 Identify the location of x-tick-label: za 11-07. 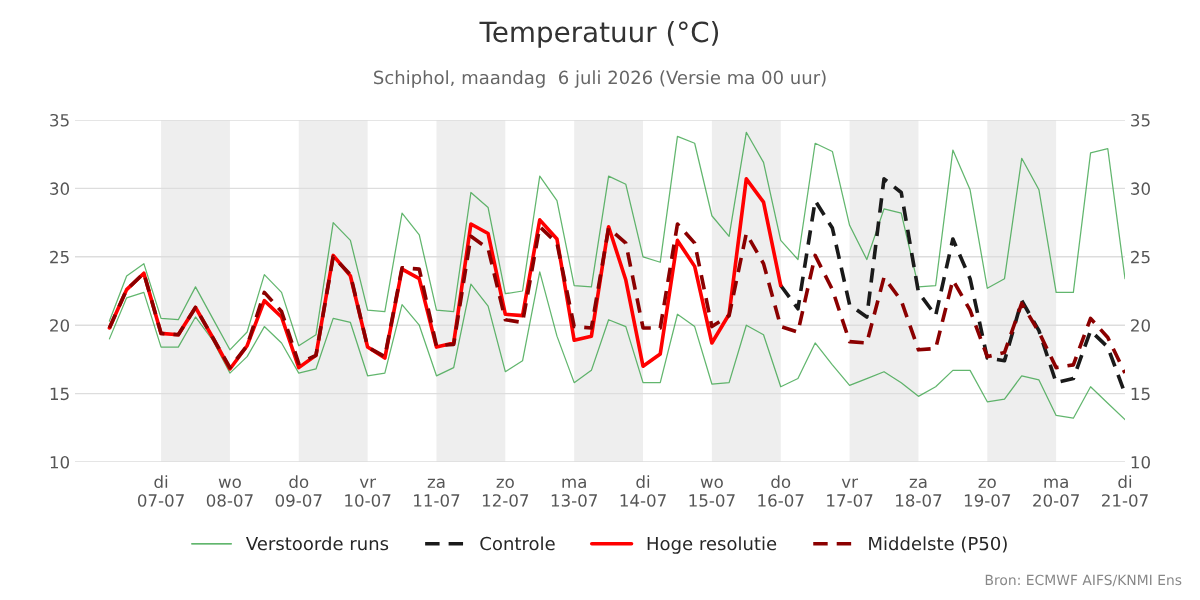
(437, 492).